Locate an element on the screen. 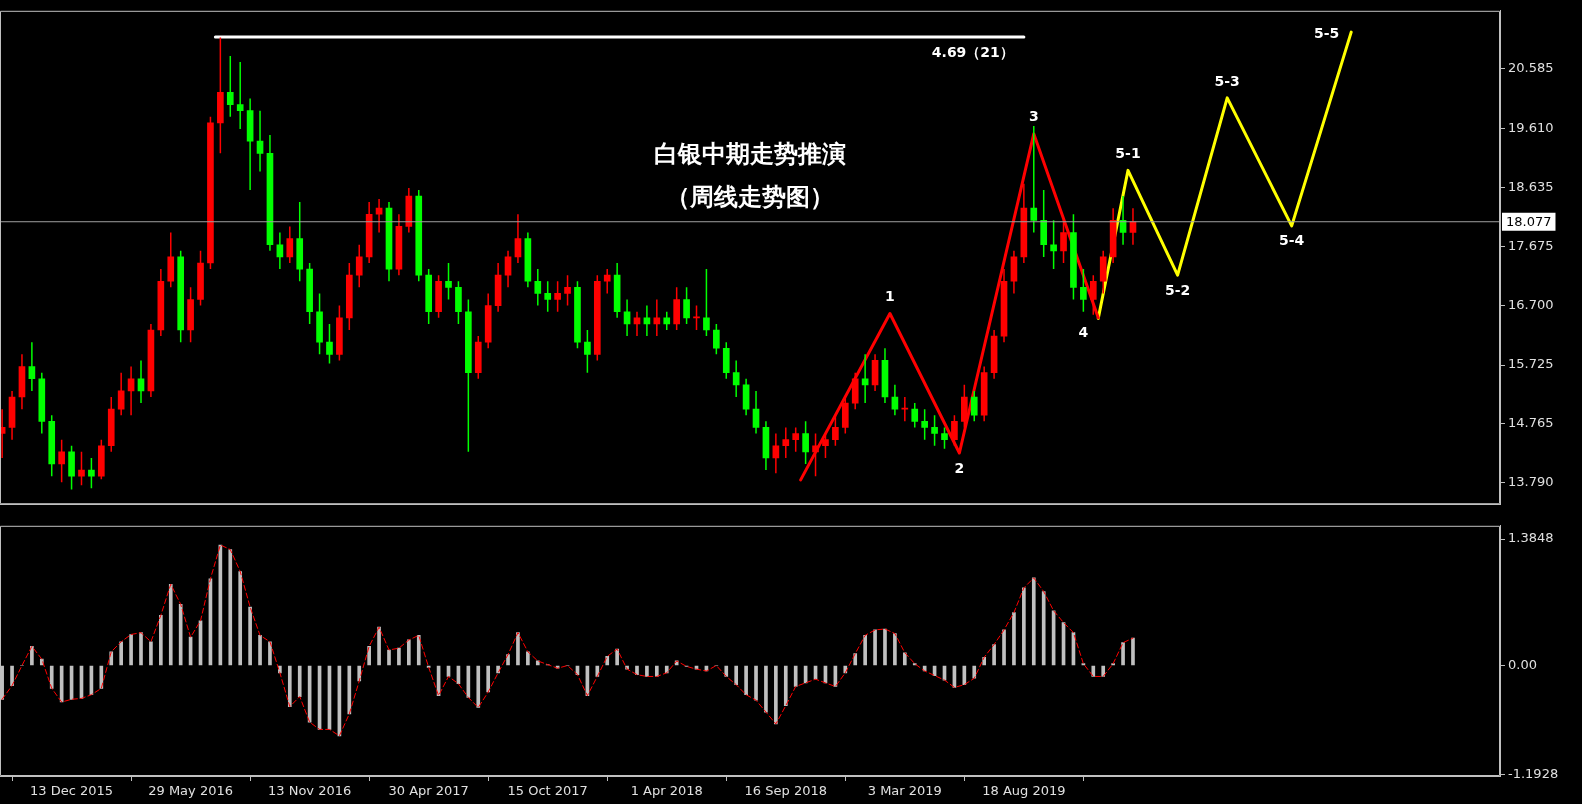  y-tick-label: 17.675 is located at coordinates (1531, 245).